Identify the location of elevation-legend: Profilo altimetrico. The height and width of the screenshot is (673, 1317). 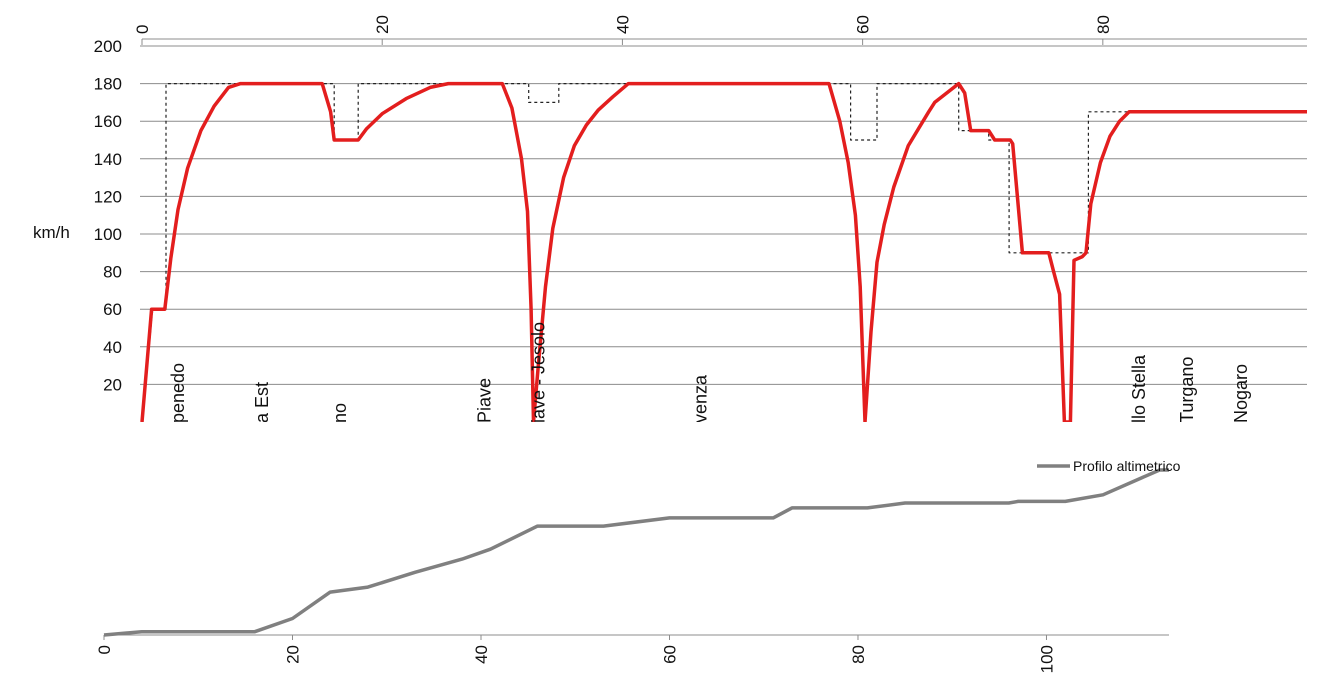
(1109, 466).